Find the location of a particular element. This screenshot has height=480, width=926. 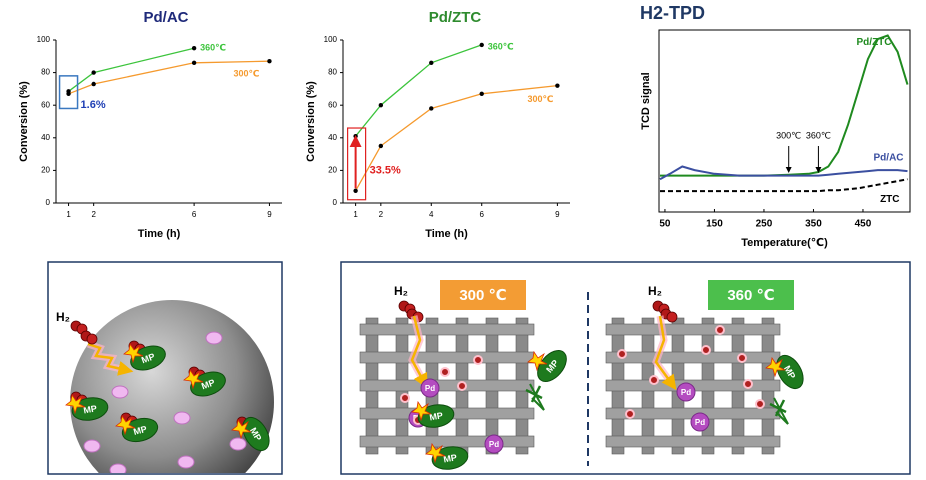

x-axis-label: Temperature(℃) is located at coordinates (784, 243).